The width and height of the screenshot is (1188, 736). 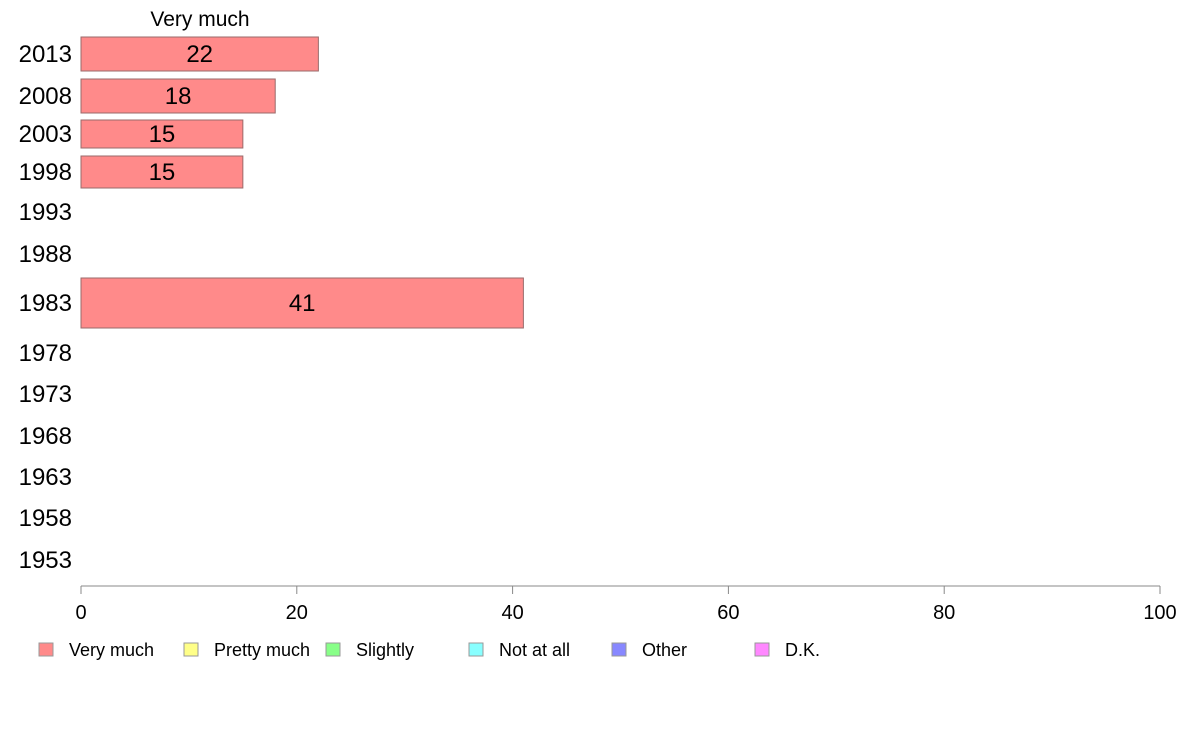 What do you see at coordinates (626, 604) in the screenshot?
I see `x-axis: 0 20 40 60 80 100` at bounding box center [626, 604].